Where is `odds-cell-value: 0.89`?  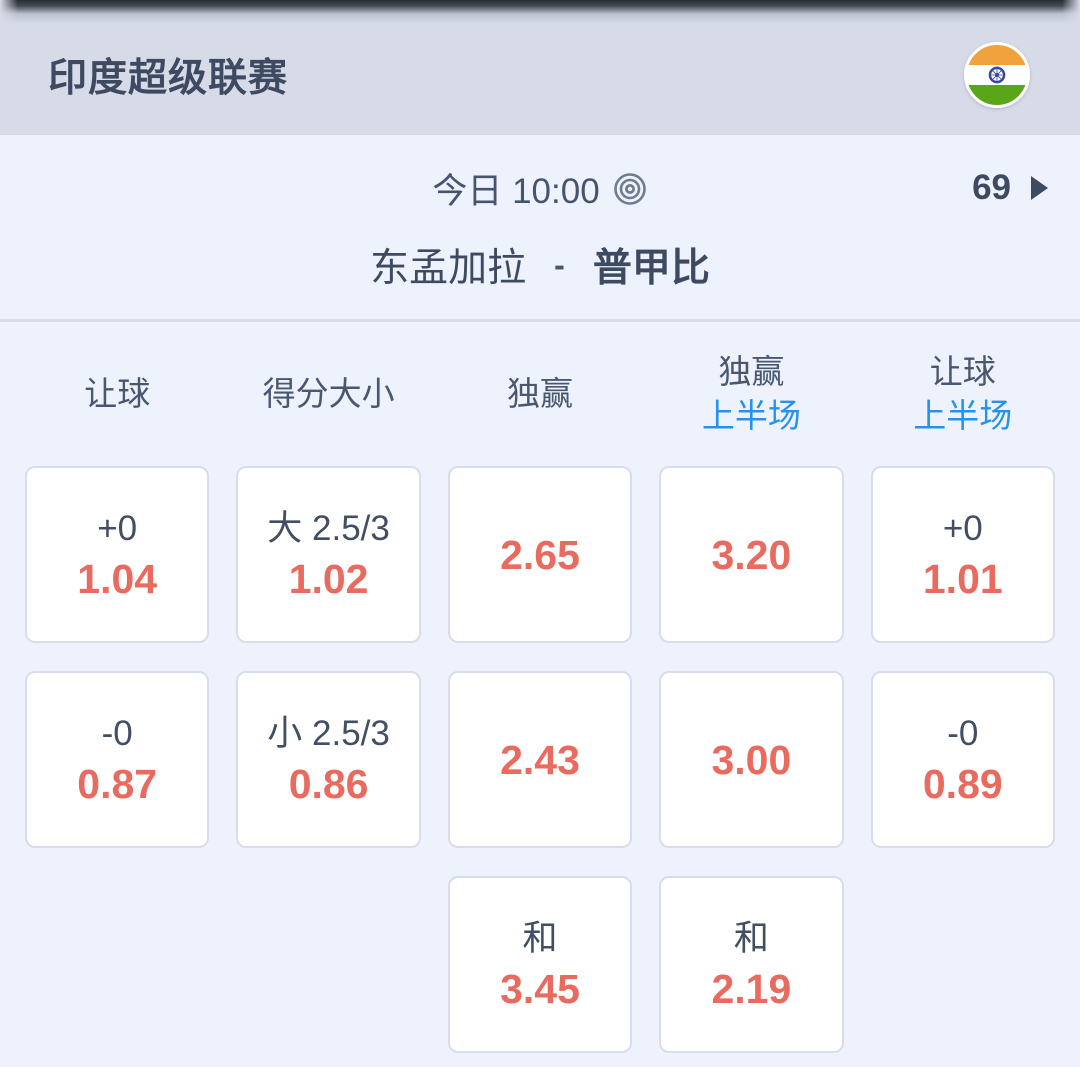 odds-cell-value: 0.89 is located at coordinates (962, 783).